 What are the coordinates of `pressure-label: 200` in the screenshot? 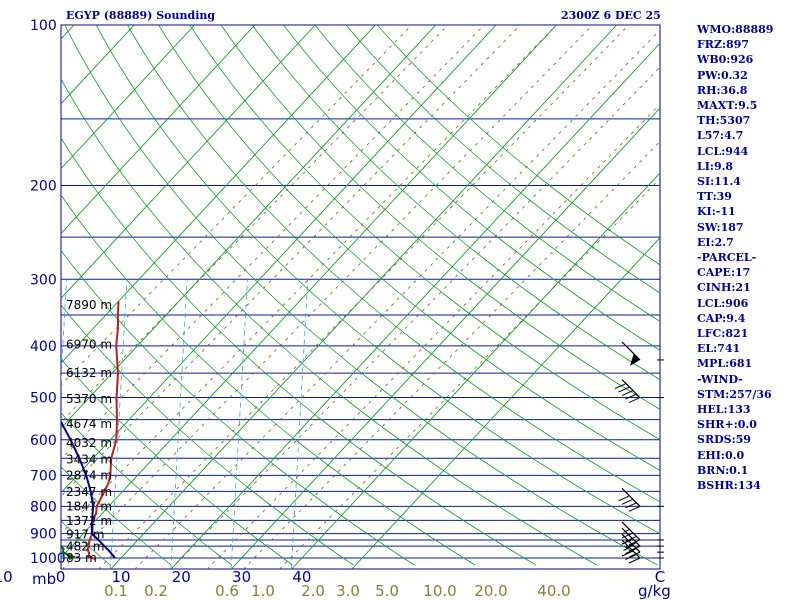 It's located at (43, 186).